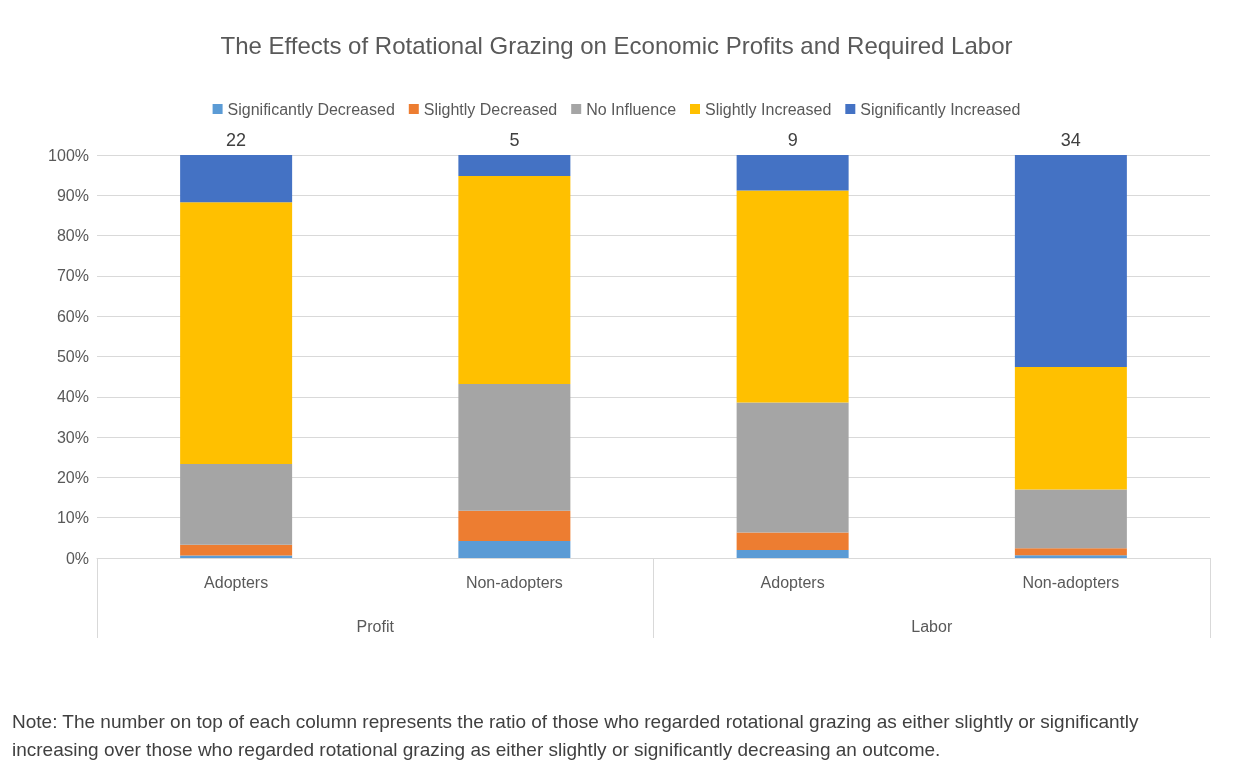 This screenshot has height=780, width=1233. What do you see at coordinates (490, 109) in the screenshot?
I see `legend-label: Slightly Decreased` at bounding box center [490, 109].